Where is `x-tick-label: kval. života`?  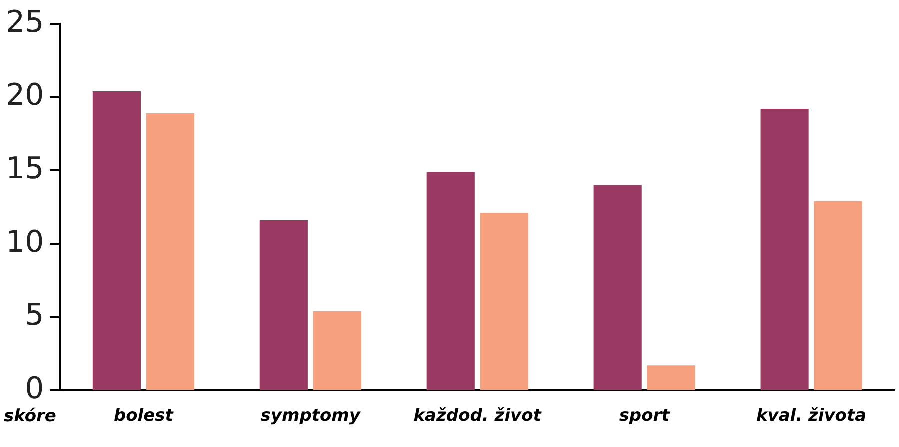 x-tick-label: kval. života is located at coordinates (811, 416).